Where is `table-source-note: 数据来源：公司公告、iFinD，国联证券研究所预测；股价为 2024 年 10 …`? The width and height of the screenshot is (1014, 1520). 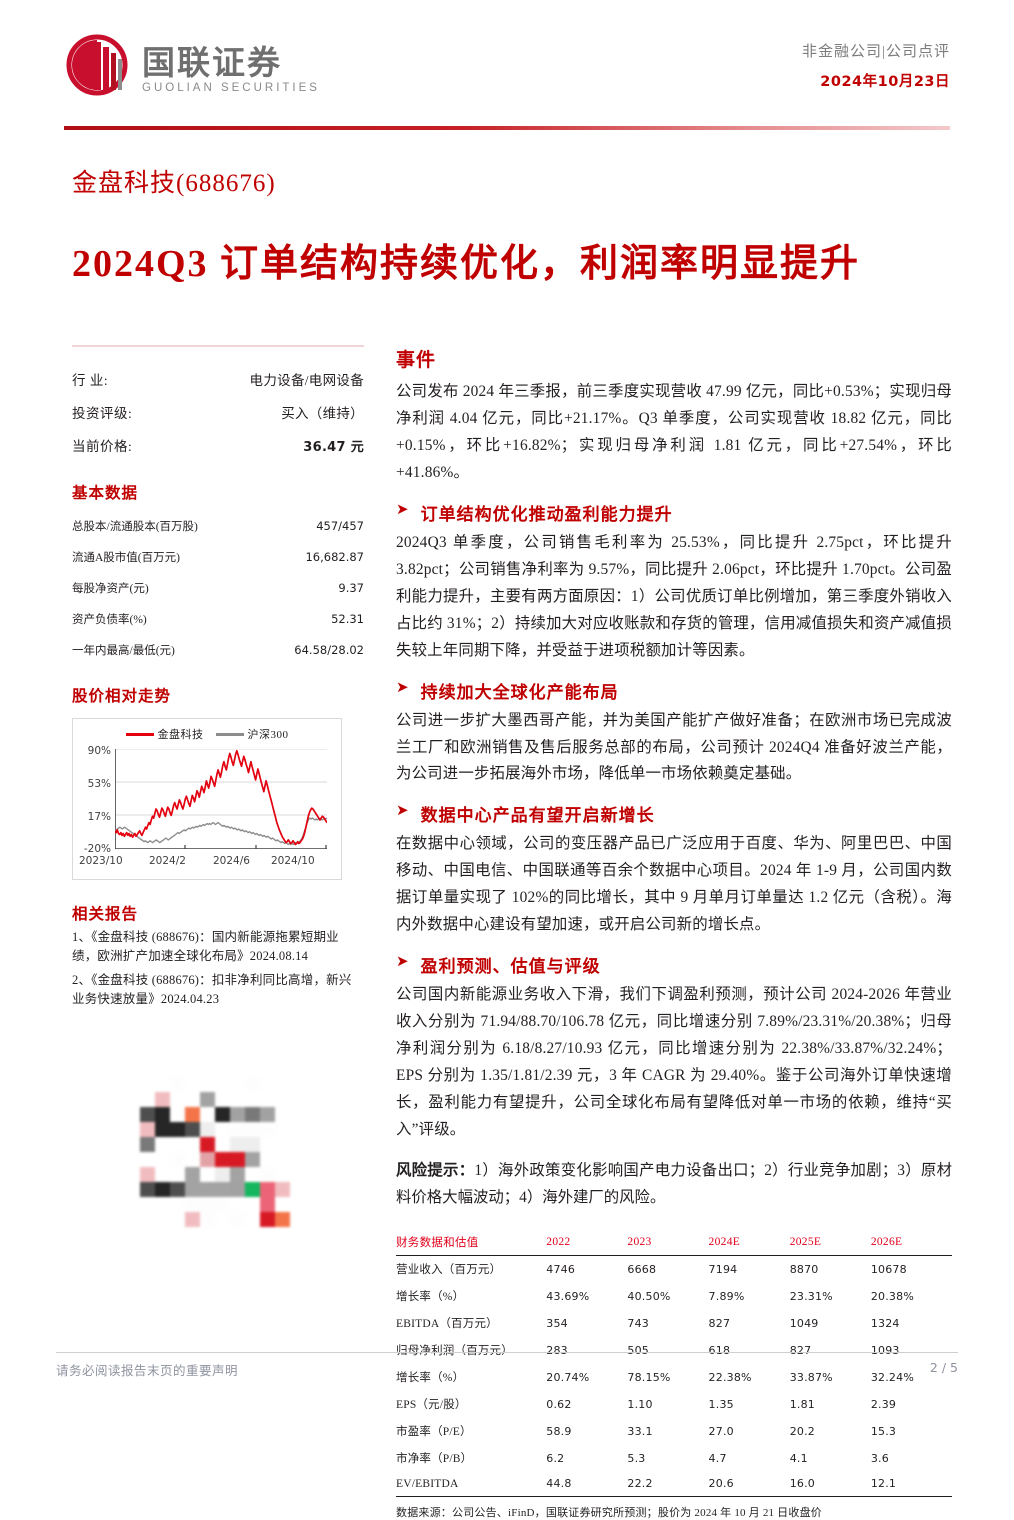 table-source-note: 数据来源：公司公告、iFinD，国联证券研究所预测；股价为 2024 年 10 … is located at coordinates (609, 1512).